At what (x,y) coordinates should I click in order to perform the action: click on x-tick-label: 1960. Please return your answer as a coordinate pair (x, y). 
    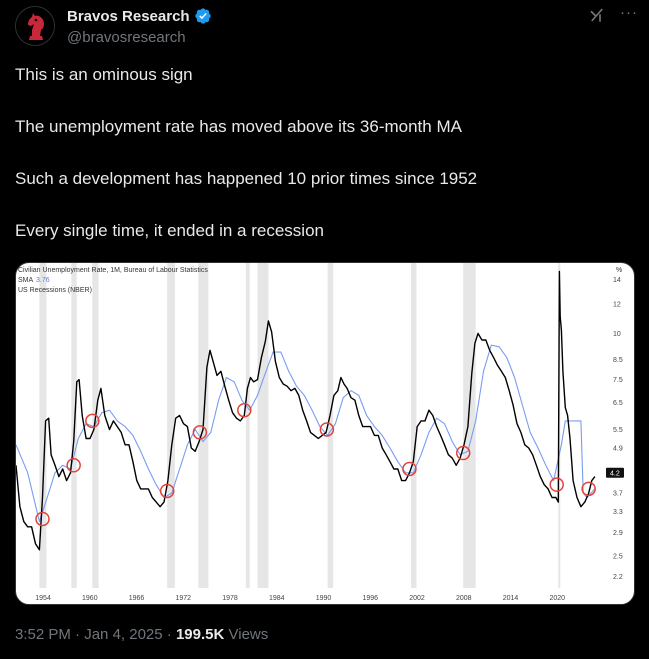
    Looking at the image, I should click on (90, 598).